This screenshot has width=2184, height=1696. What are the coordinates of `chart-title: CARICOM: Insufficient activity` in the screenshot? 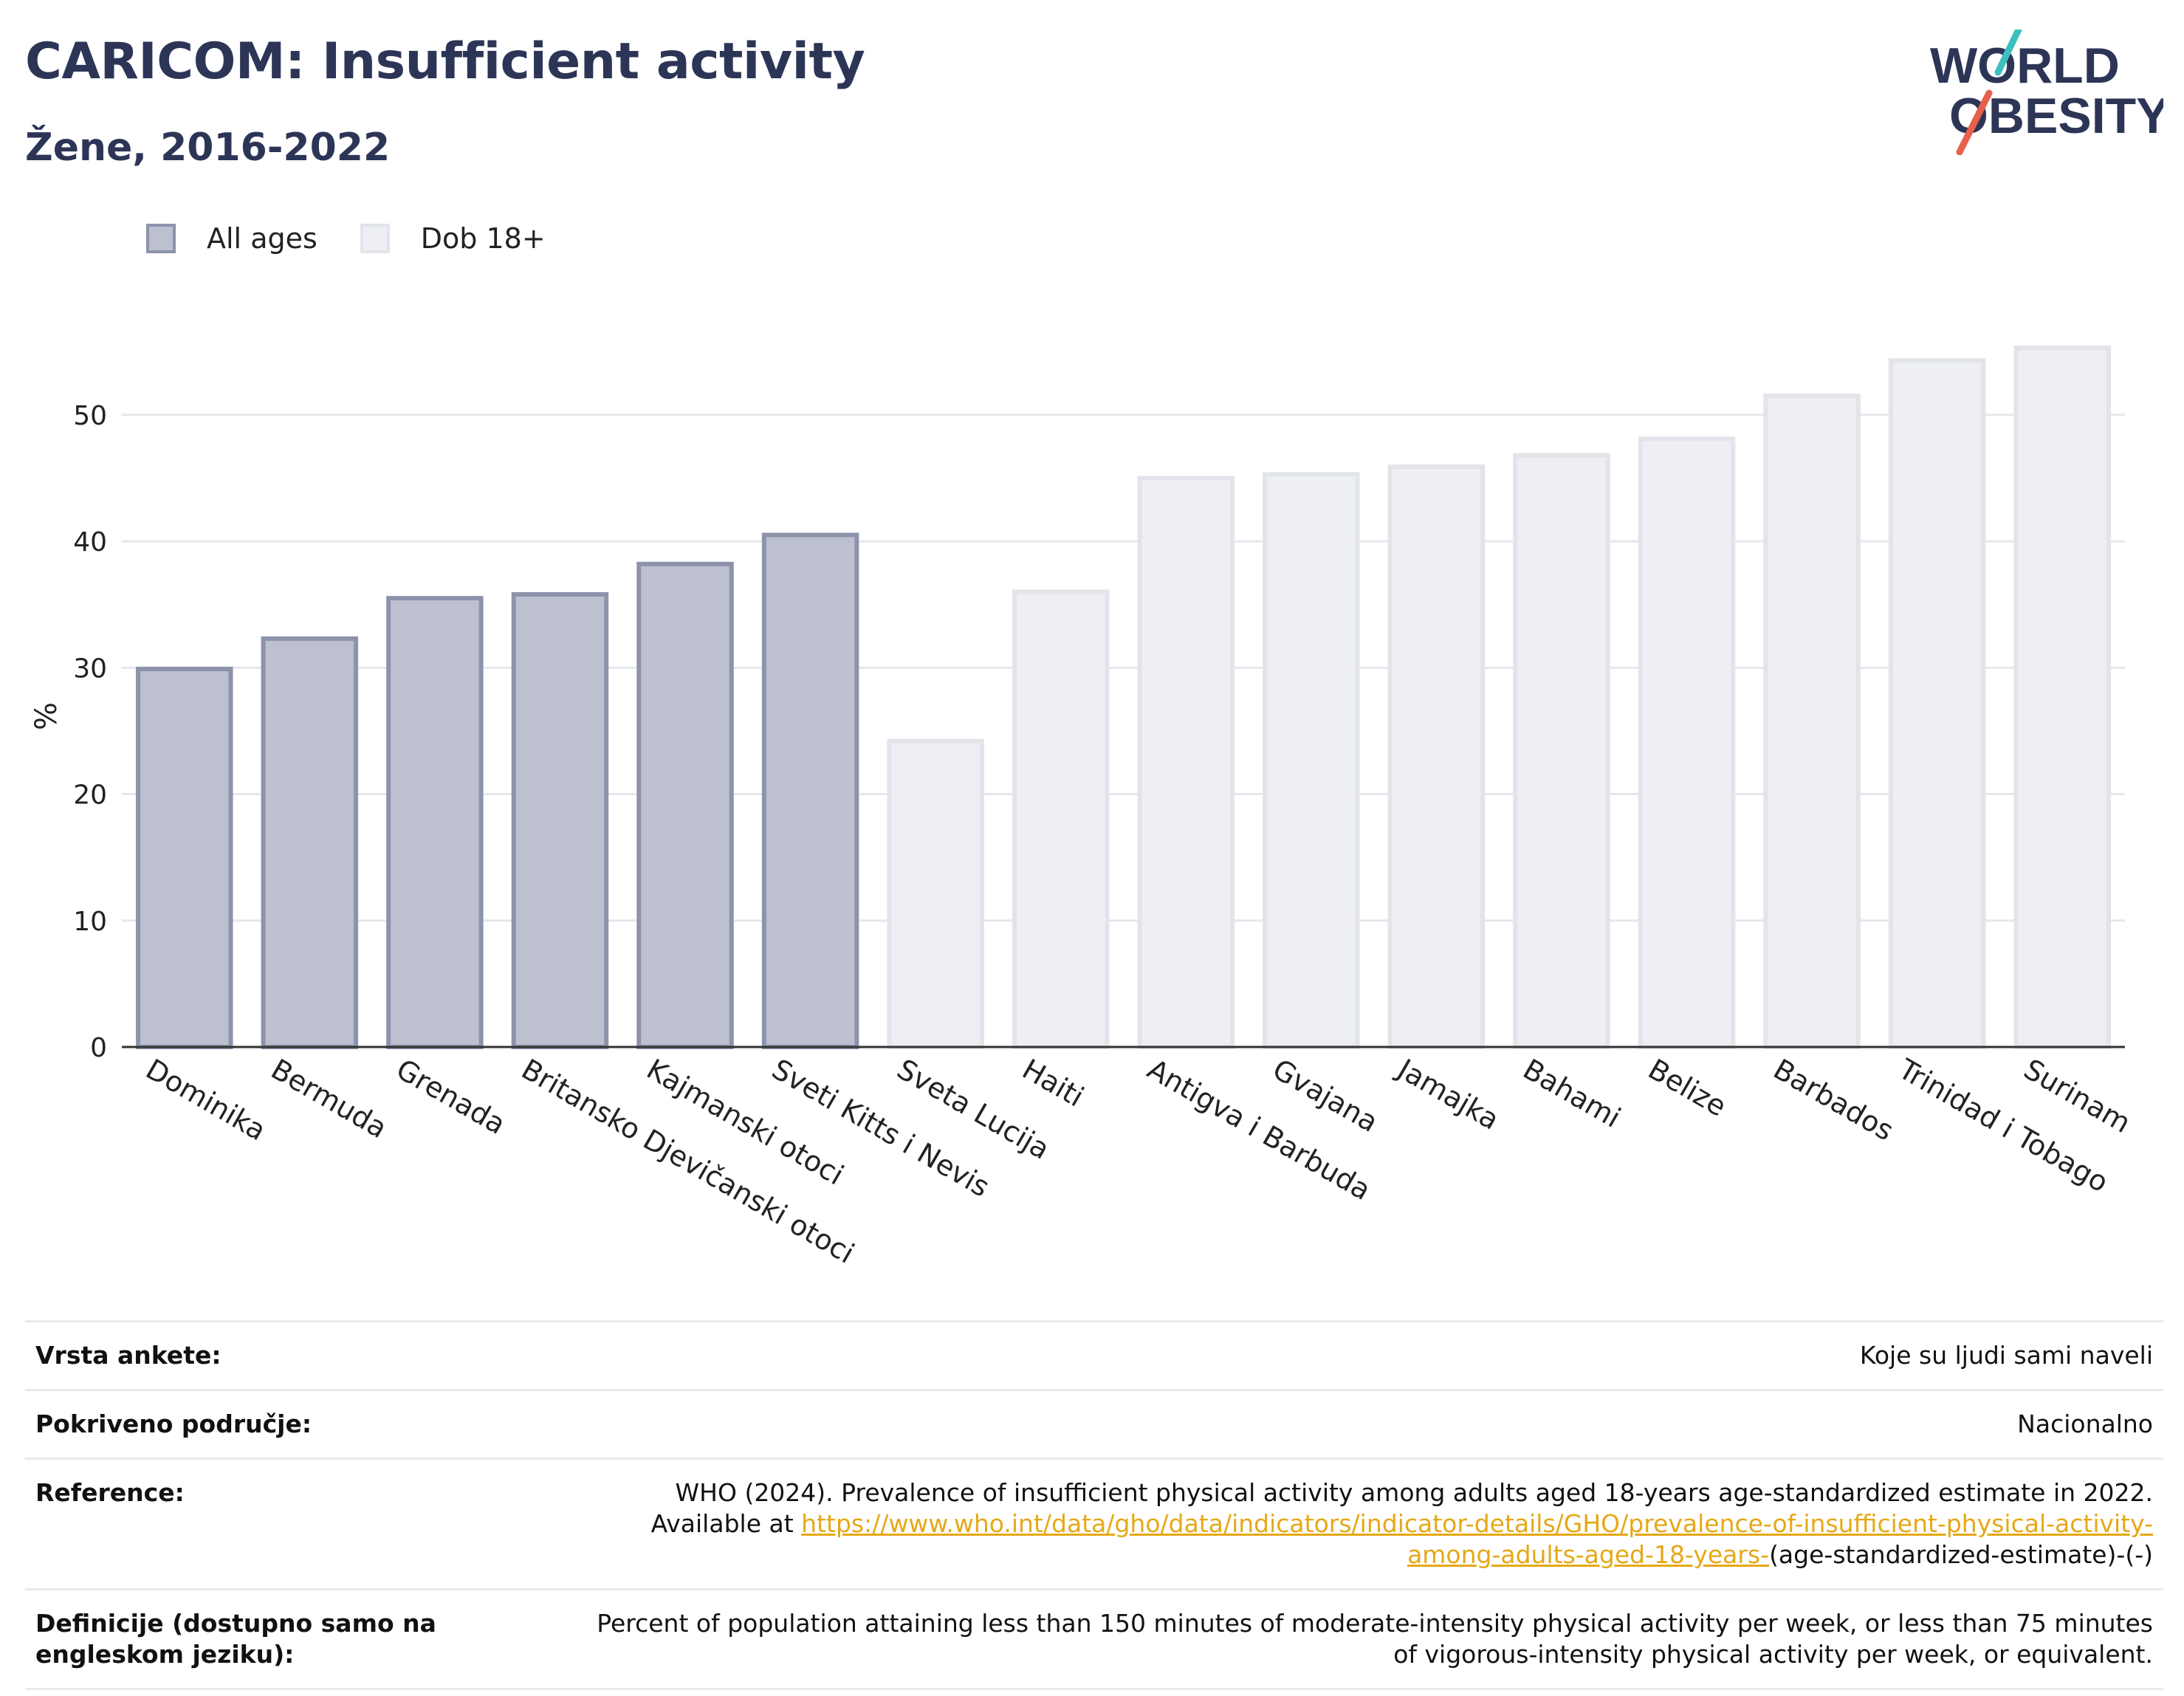 It's located at (445, 61).